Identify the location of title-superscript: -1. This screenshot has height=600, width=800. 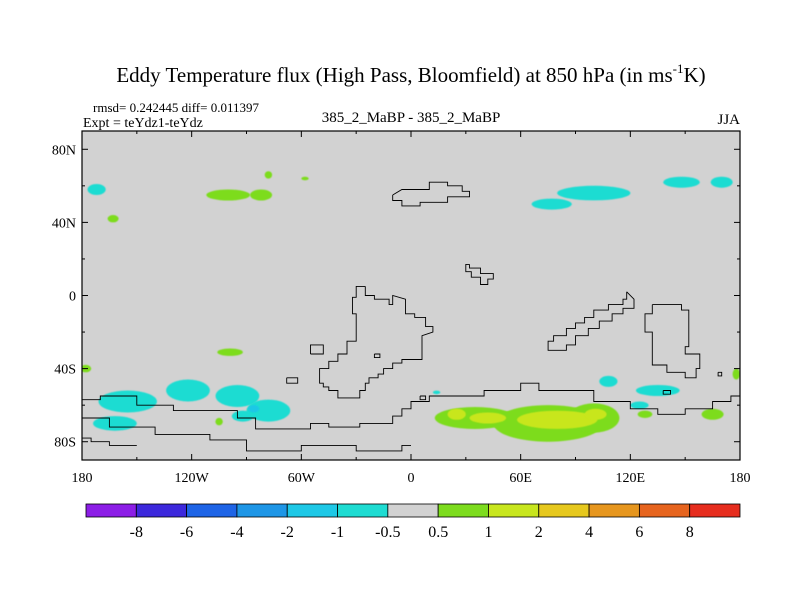
(678, 68).